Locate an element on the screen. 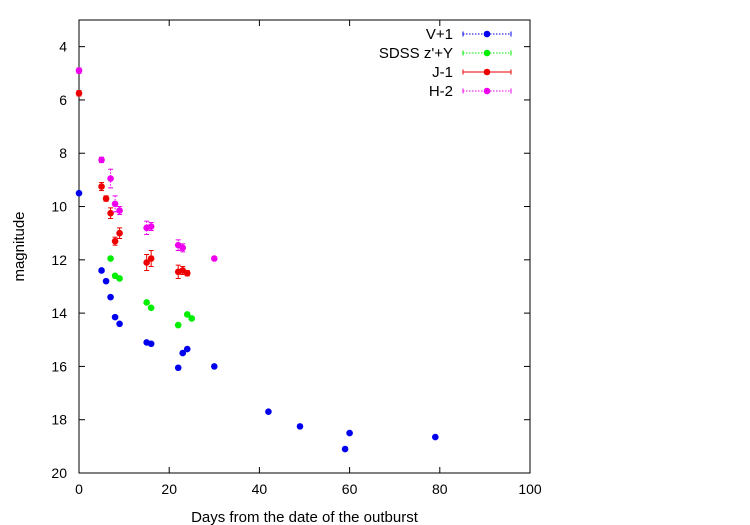  y-tick-label: 8 is located at coordinates (63, 153).